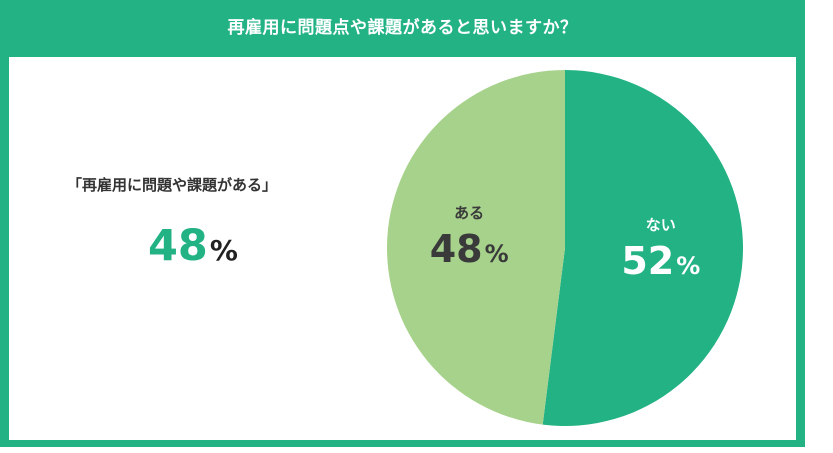 Image resolution: width=833 pixels, height=453 pixels. What do you see at coordinates (469, 213) in the screenshot?
I see `slice-category-label: ある` at bounding box center [469, 213].